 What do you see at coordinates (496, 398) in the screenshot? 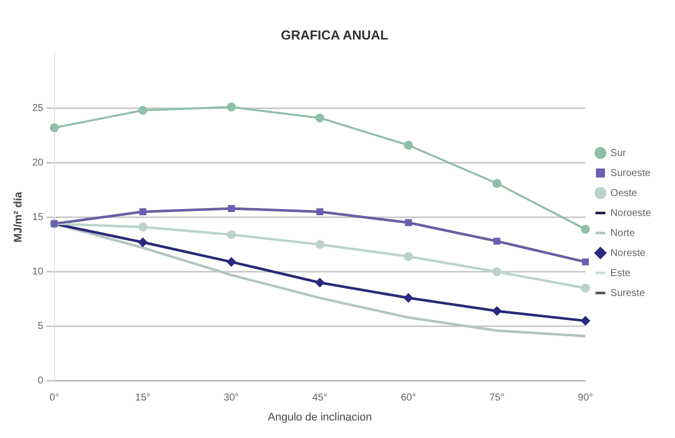
I see `x-tick-label: 75°` at bounding box center [496, 398].